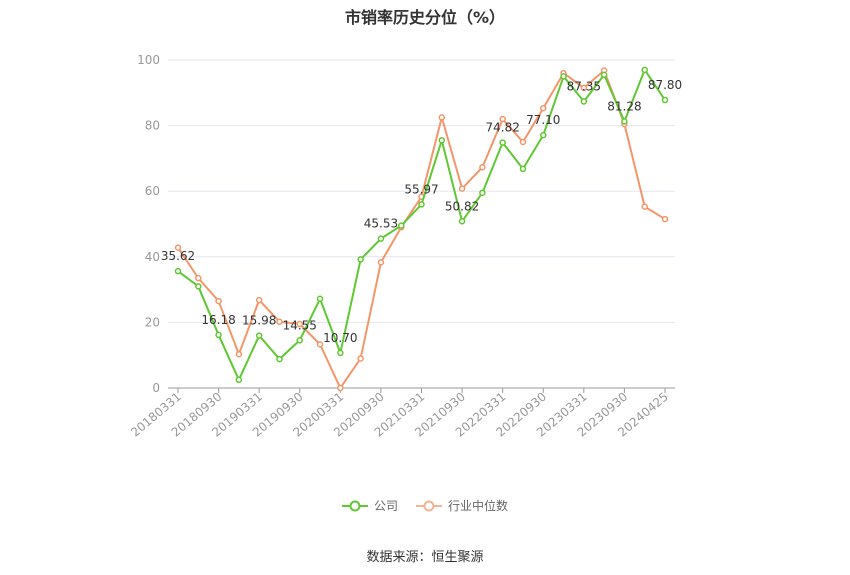 The width and height of the screenshot is (850, 575). Describe the element at coordinates (152, 322) in the screenshot. I see `y-tick-label: 20` at that location.